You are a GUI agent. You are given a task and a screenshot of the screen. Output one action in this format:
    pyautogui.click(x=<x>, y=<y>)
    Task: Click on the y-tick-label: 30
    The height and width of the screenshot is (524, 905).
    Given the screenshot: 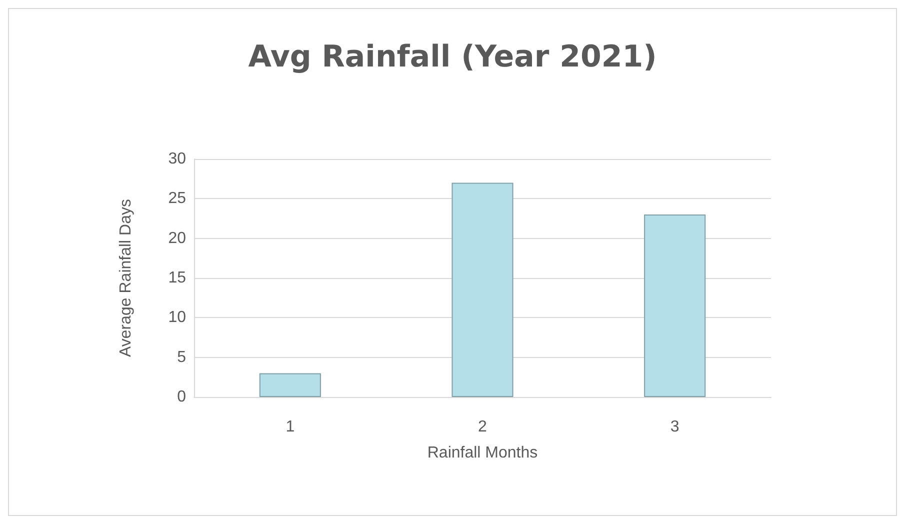 What is the action you would take?
    pyautogui.click(x=177, y=159)
    